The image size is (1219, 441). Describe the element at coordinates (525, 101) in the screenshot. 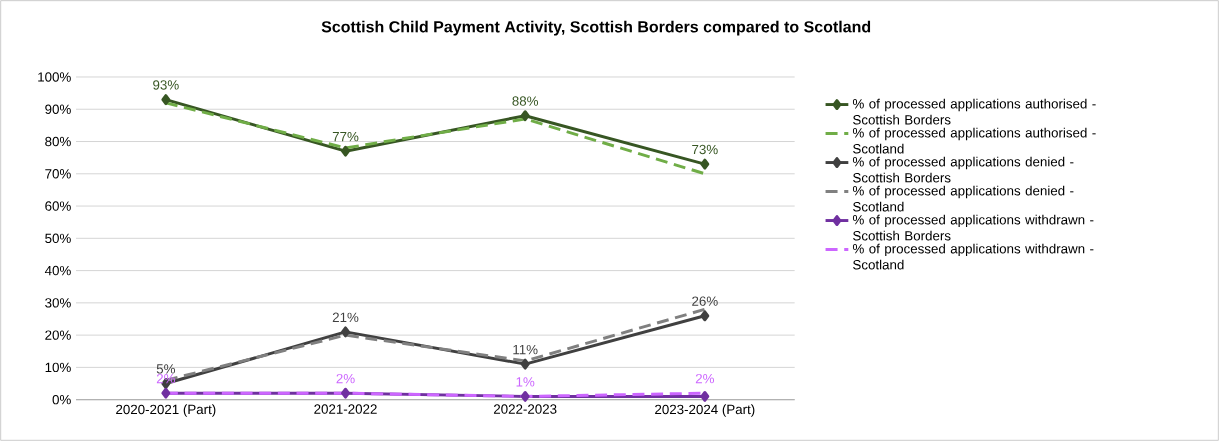

I see `data-label: 88%` at that location.